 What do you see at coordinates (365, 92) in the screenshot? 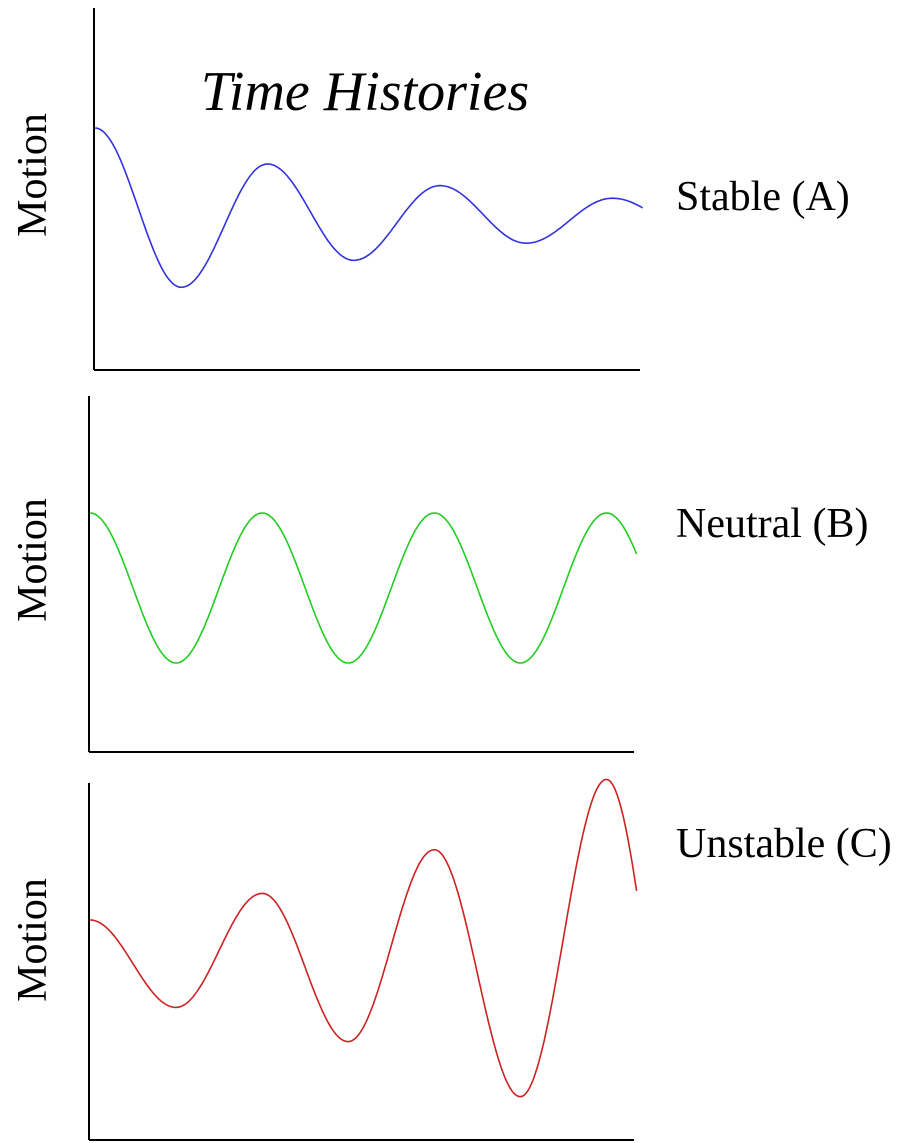
I see `figure-title: Time Histories` at bounding box center [365, 92].